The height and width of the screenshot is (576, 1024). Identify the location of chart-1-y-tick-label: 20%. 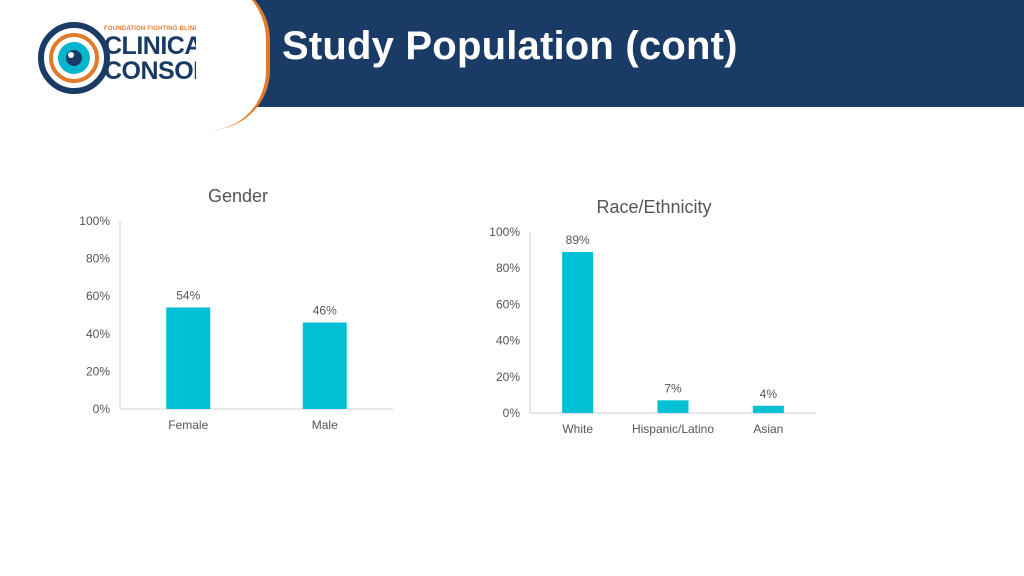
(98, 371).